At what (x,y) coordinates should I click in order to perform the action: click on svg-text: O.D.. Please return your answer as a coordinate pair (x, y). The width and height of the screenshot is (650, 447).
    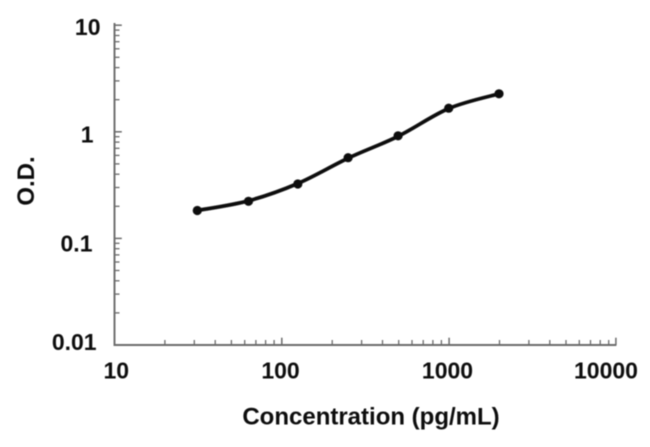
    Looking at the image, I should click on (26, 180).